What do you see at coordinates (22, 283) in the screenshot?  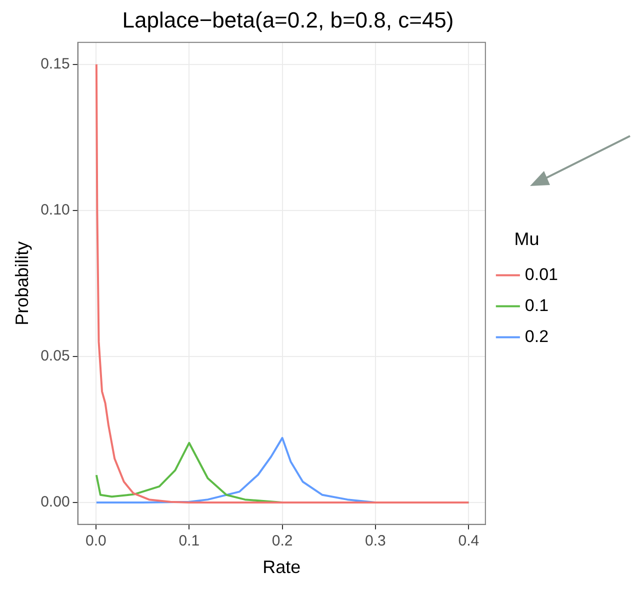 I see `y-axis-title: Probability` at bounding box center [22, 283].